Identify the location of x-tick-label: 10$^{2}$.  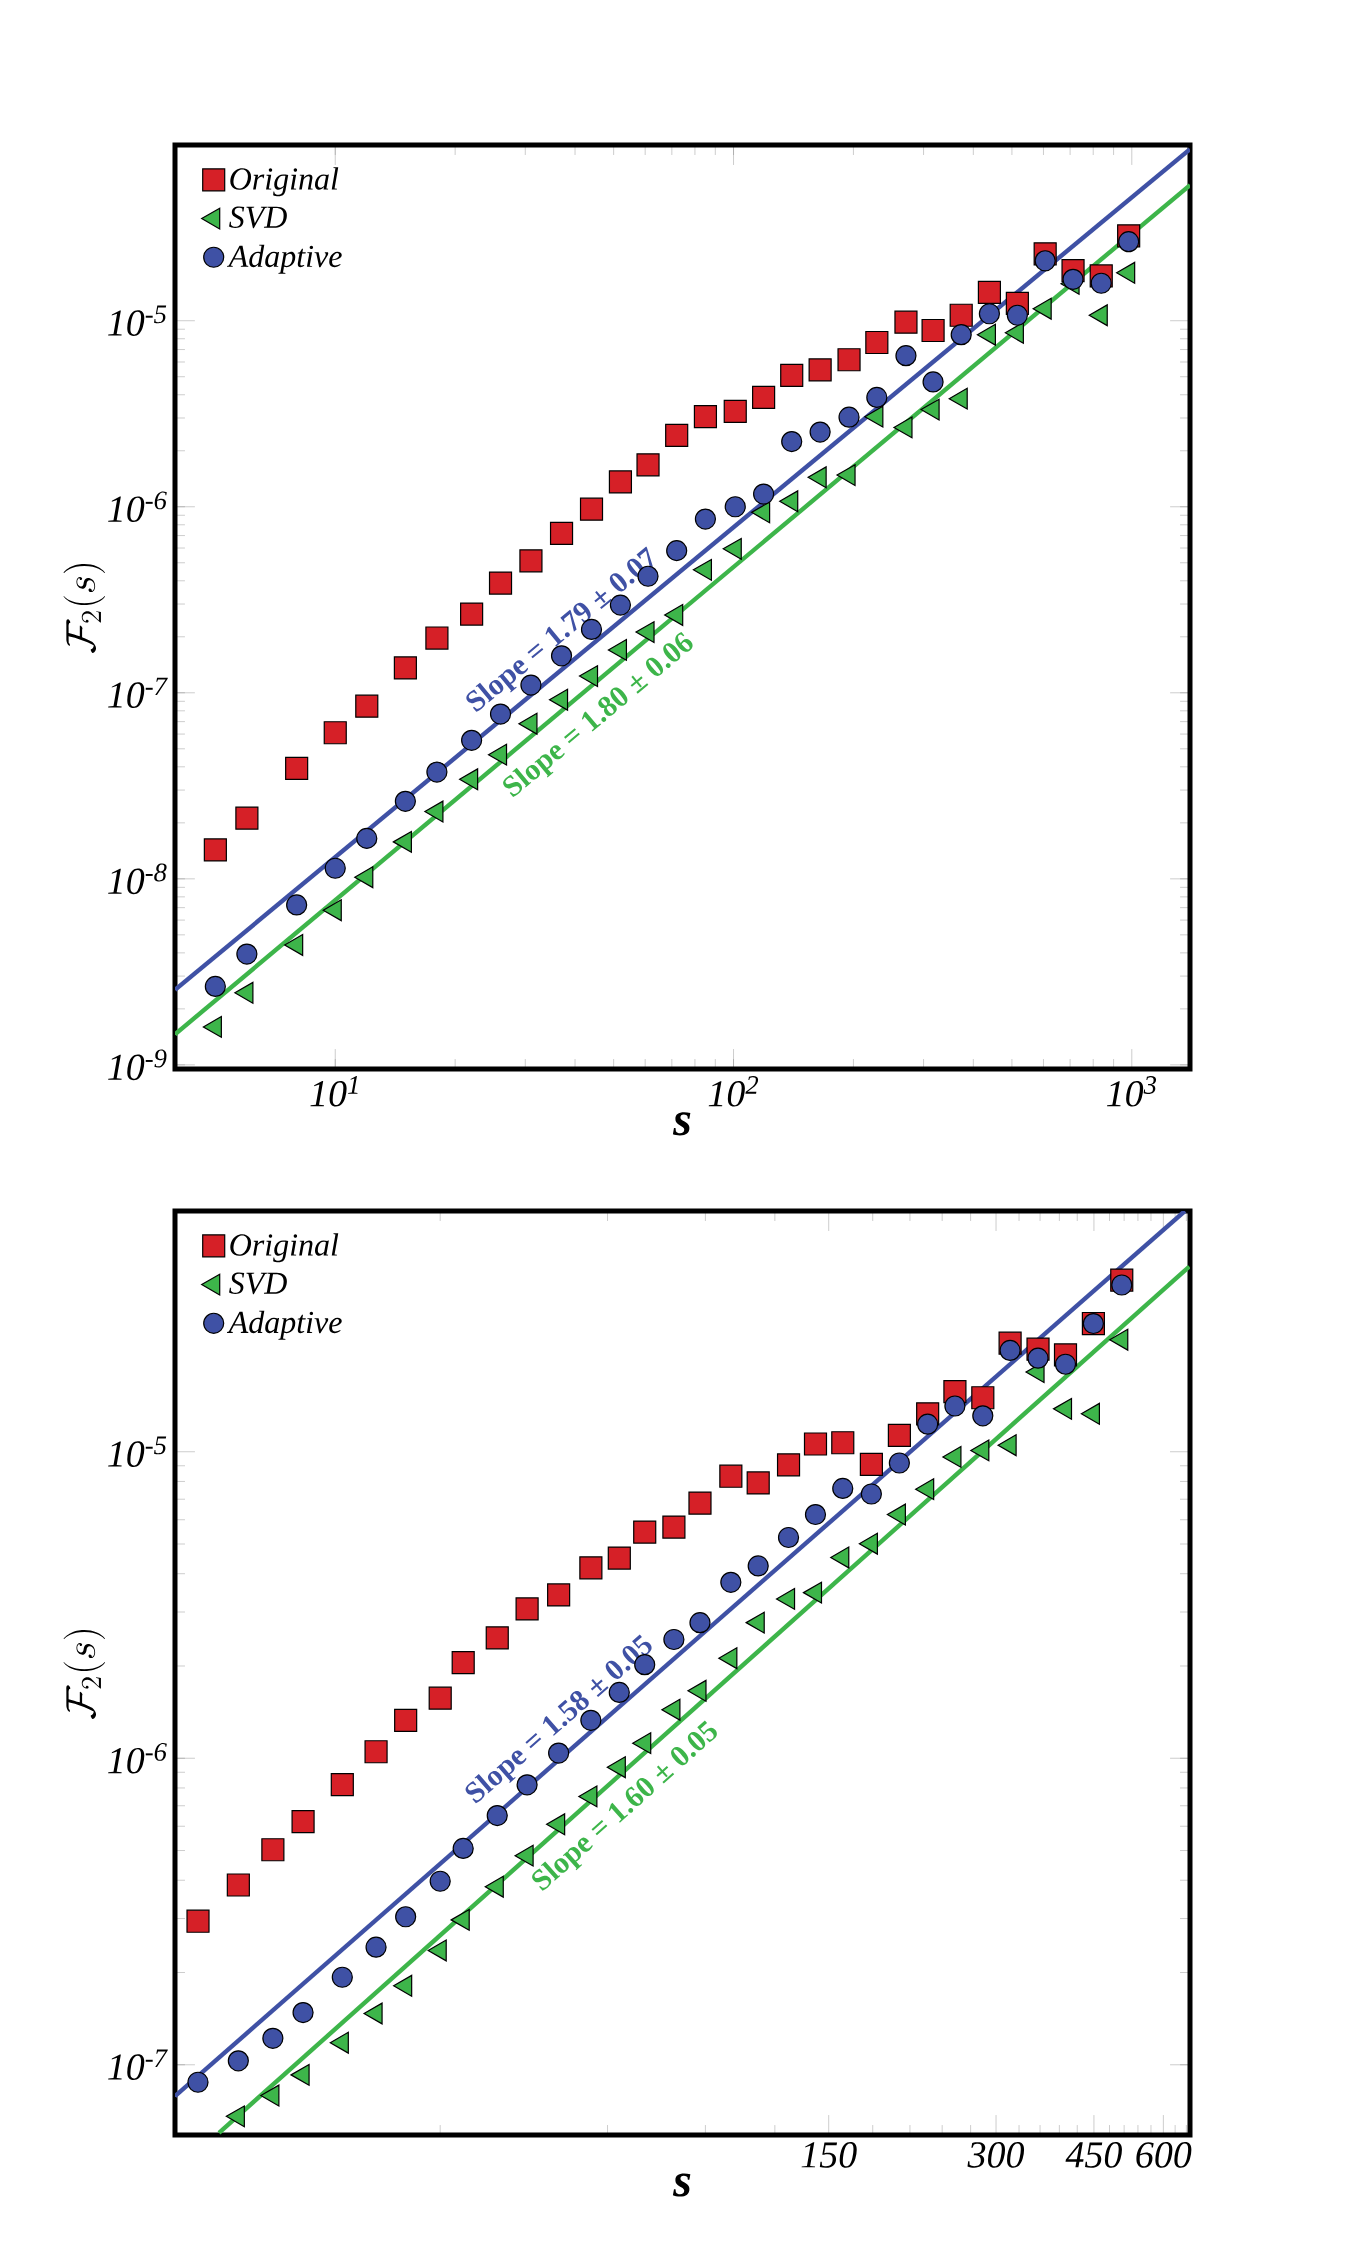
(733, 1091).